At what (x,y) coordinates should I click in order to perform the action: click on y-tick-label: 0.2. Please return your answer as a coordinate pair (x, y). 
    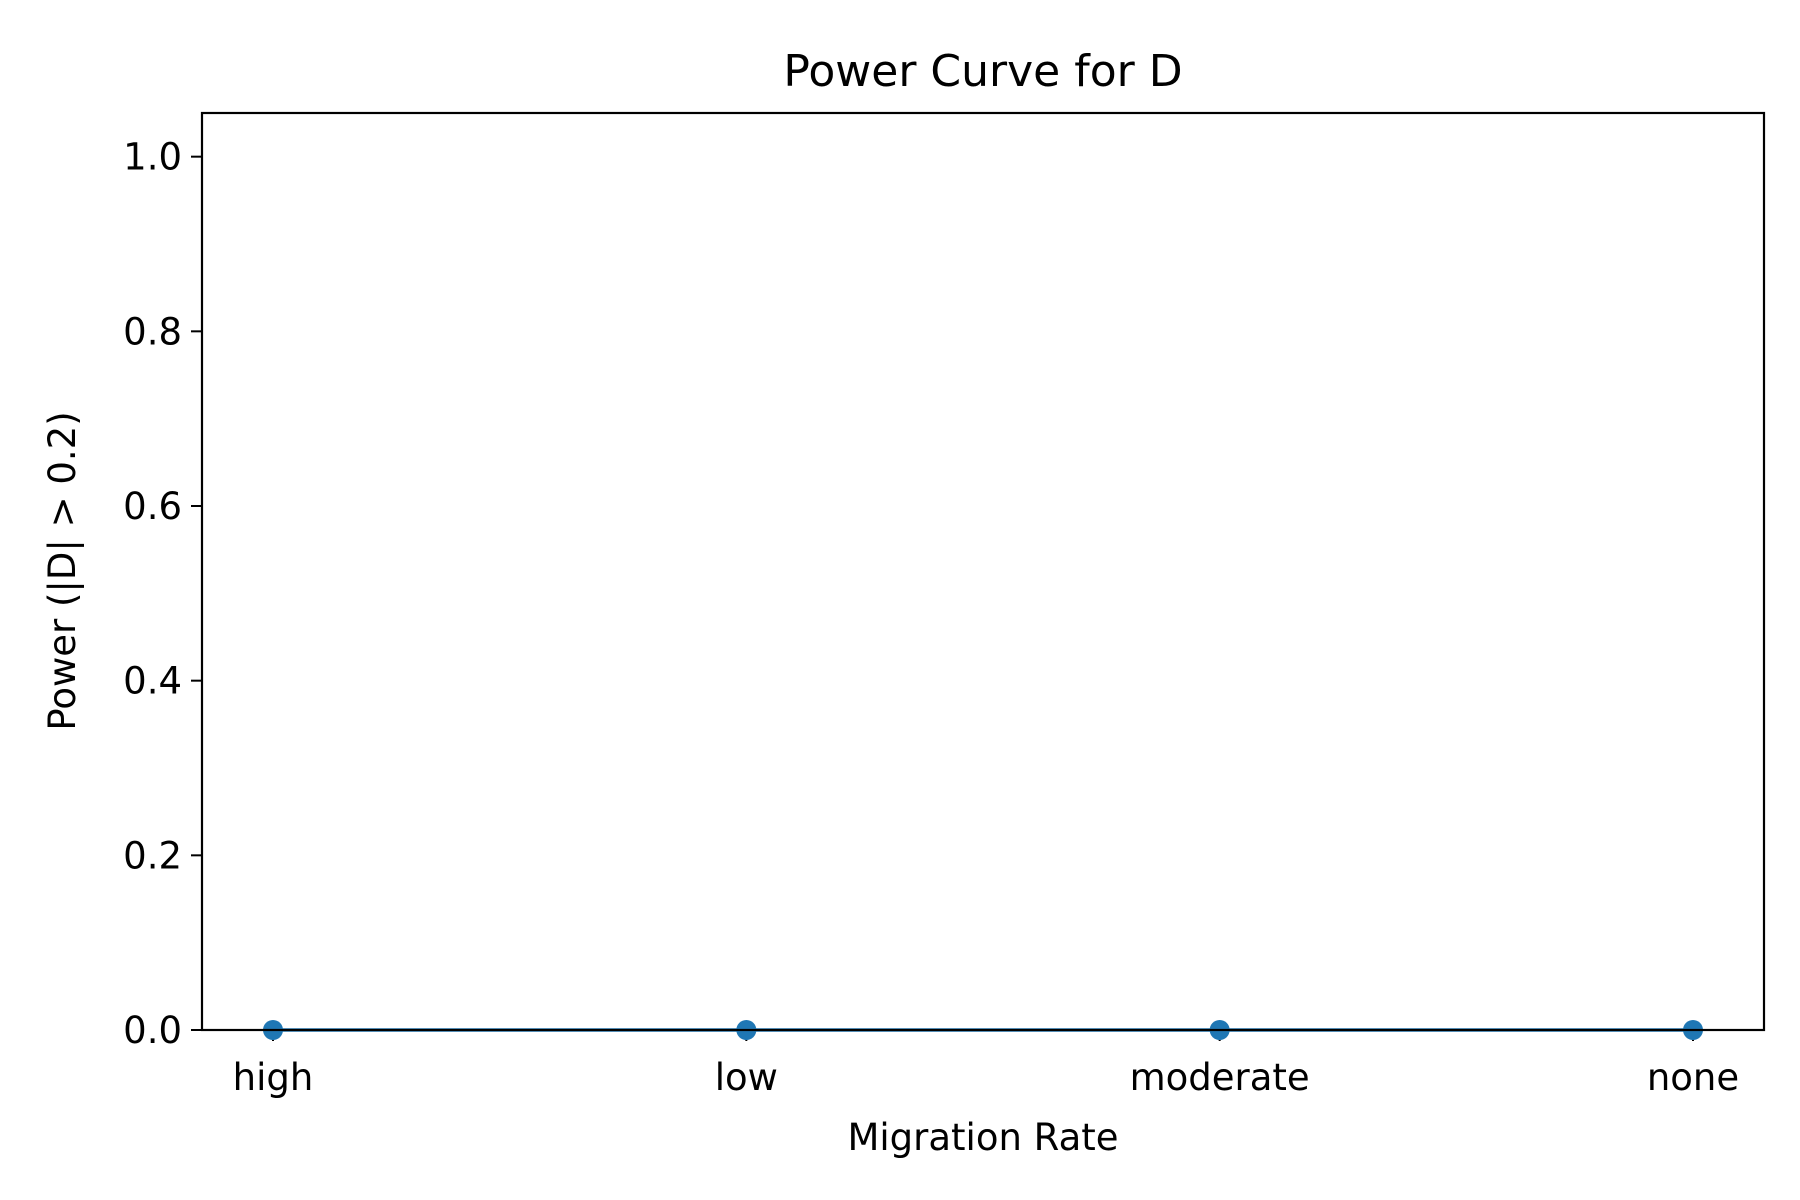
    Looking at the image, I should click on (152, 855).